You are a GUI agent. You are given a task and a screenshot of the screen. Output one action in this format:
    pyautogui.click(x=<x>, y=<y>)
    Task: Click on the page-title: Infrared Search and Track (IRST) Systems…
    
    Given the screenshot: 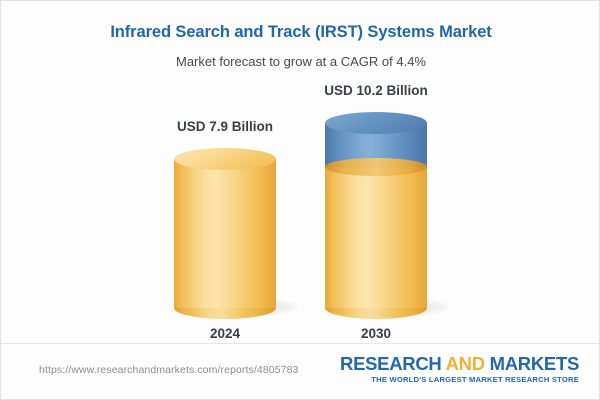 What is the action you would take?
    pyautogui.click(x=301, y=32)
    